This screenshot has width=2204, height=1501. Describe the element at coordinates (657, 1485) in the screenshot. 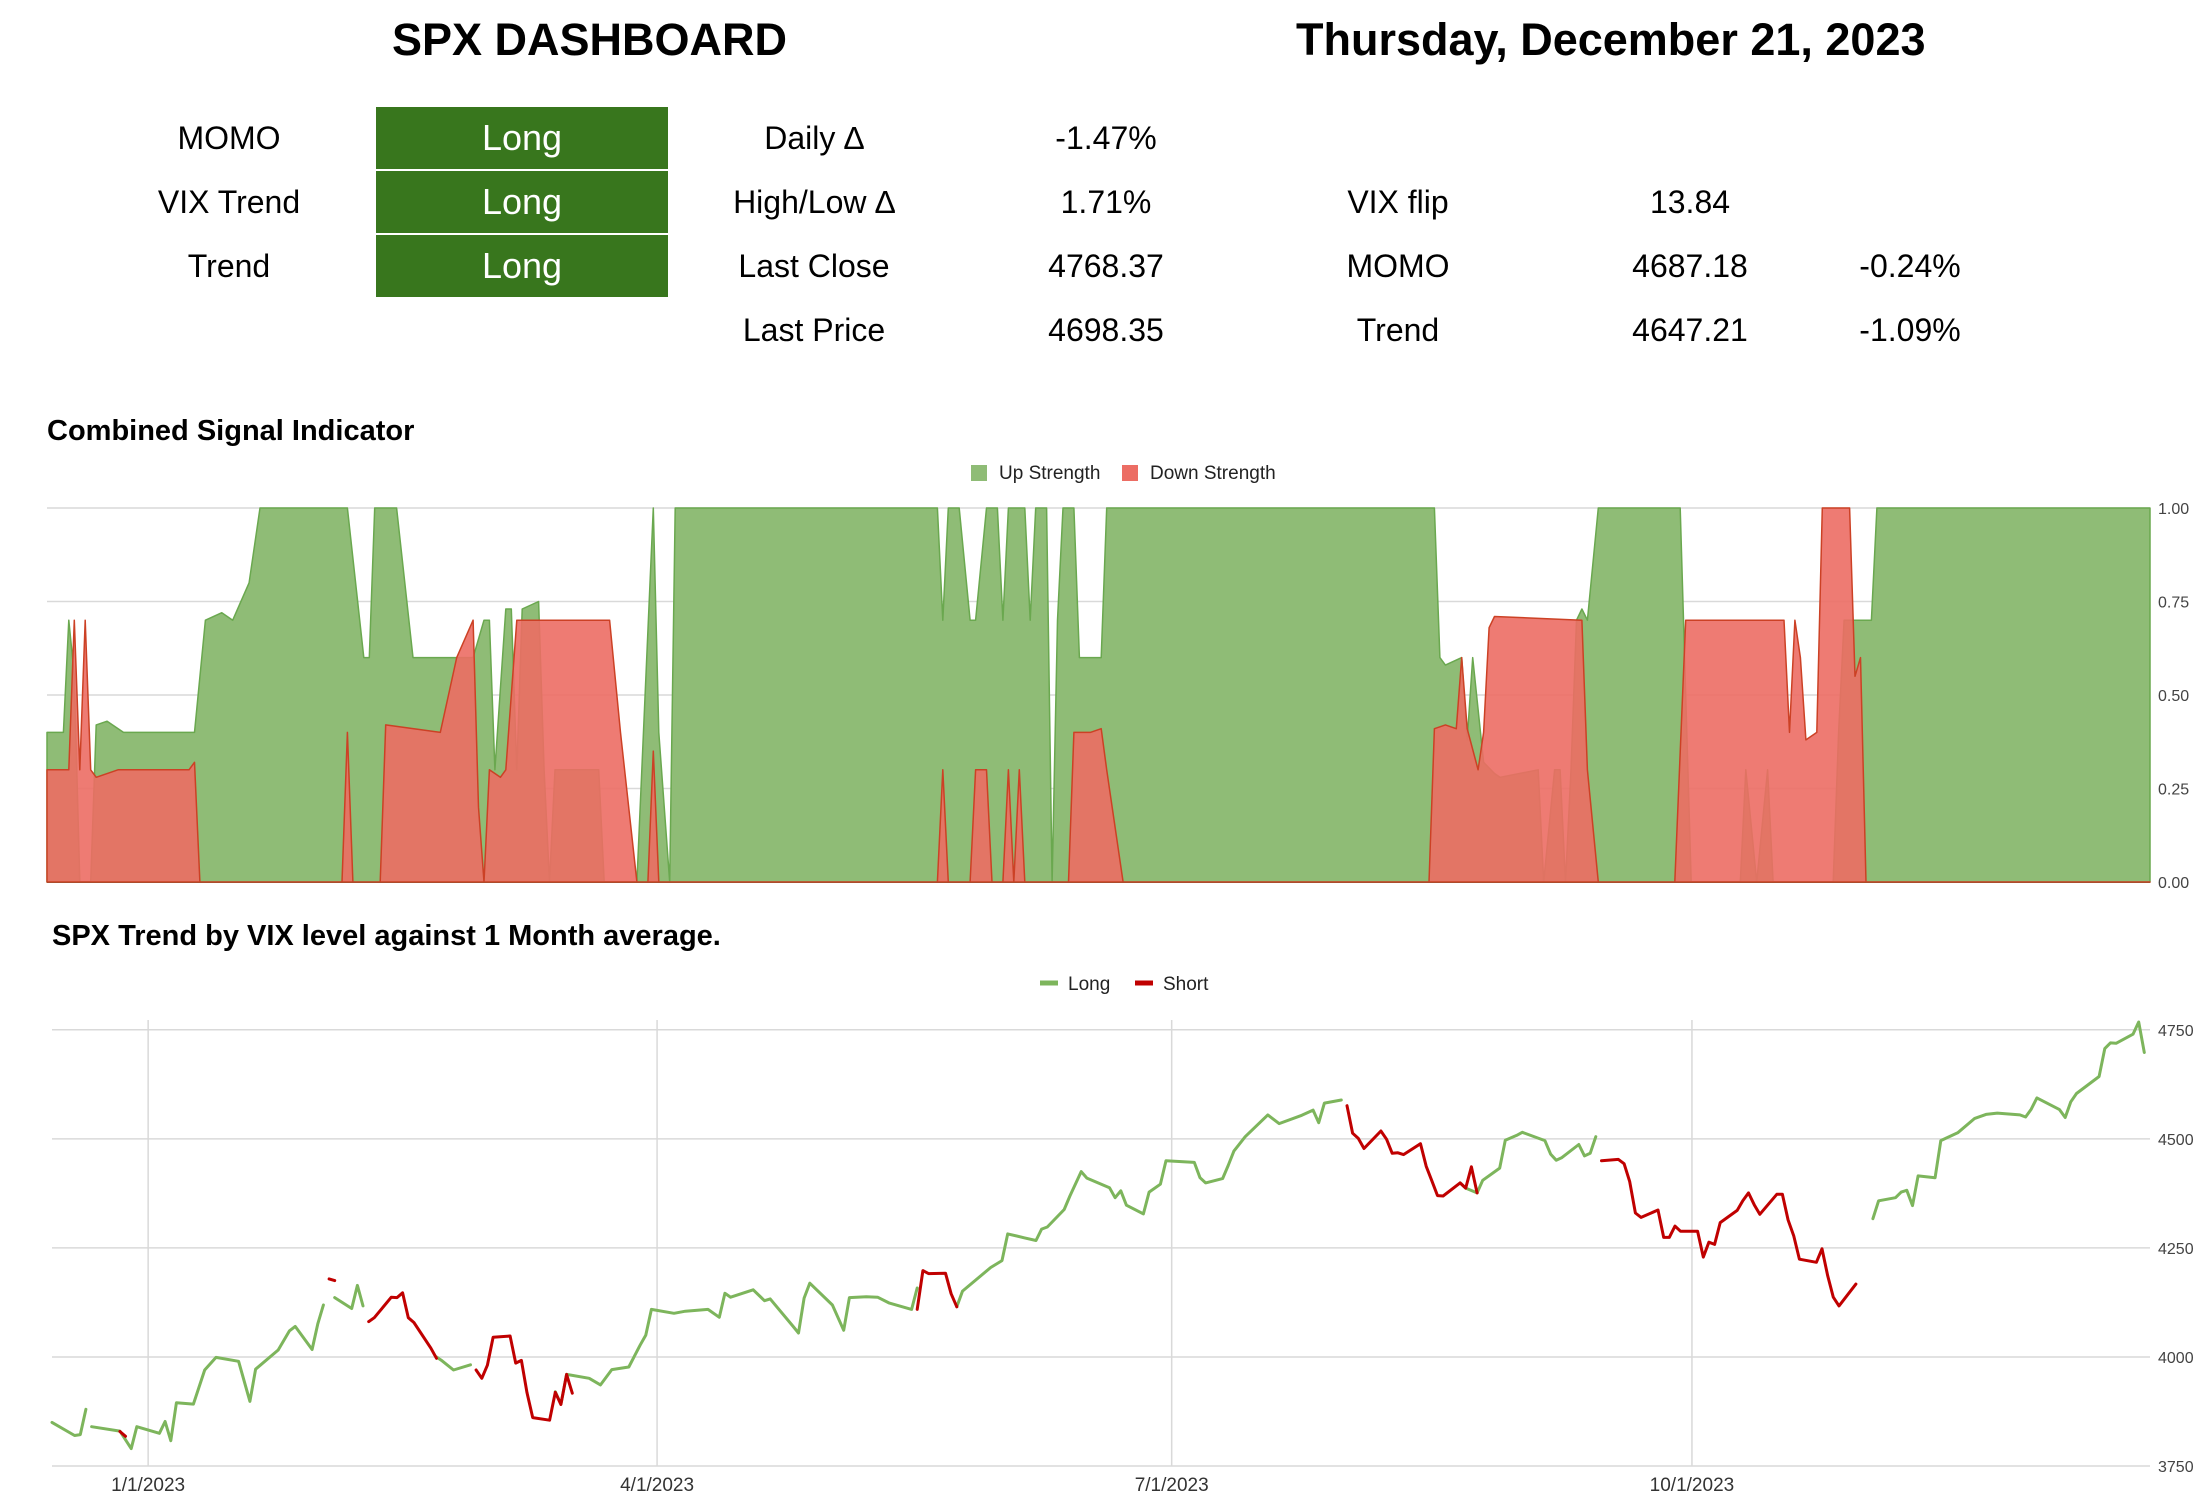

I see `trend-x-tick: 4/1/2023` at that location.